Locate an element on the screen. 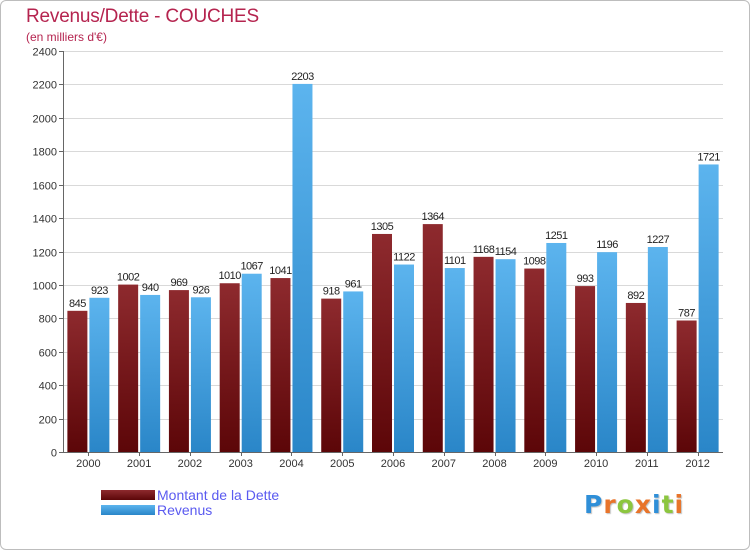 This screenshot has height=550, width=750. chart-subtitle: (en milliers d'€) is located at coordinates (66, 37).